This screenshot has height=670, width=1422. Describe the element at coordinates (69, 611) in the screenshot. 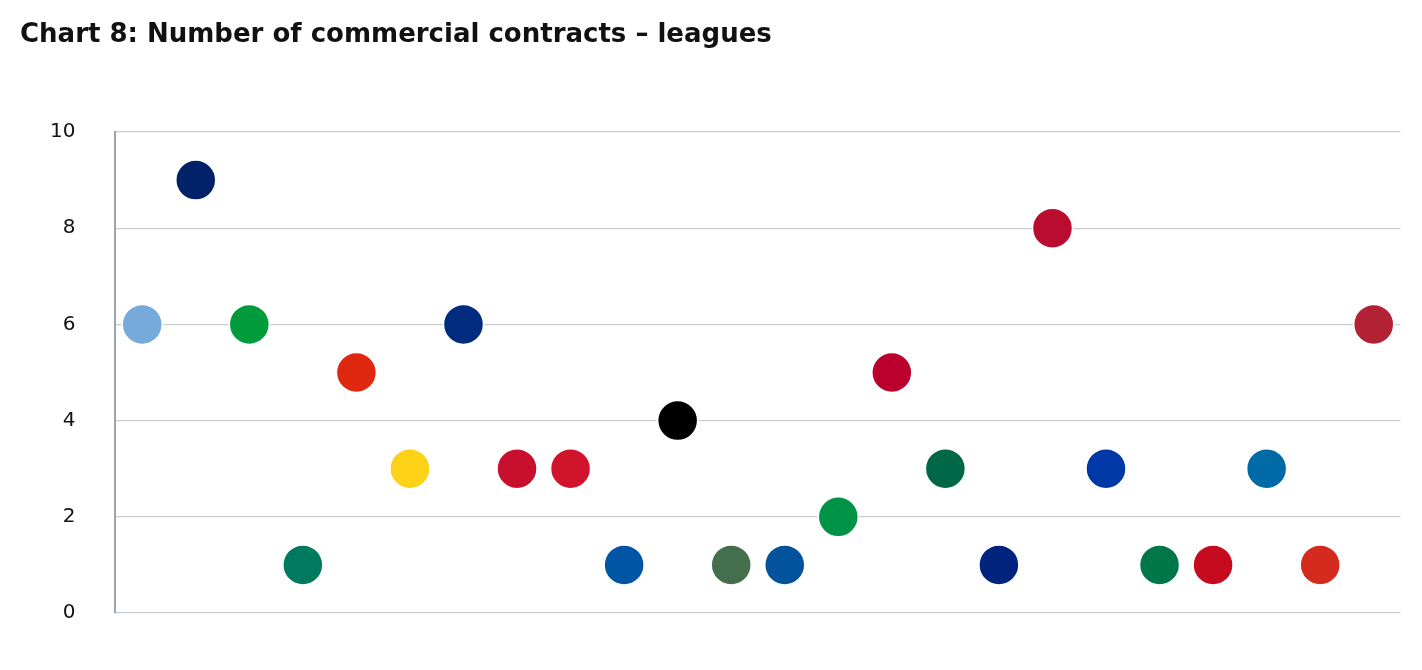

I see `y-tick-label: 0` at that location.